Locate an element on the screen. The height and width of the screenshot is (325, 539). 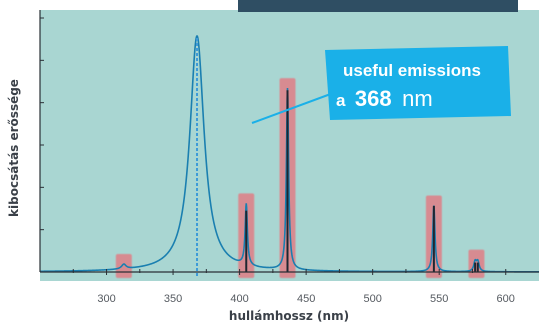
x-tick-label: 450 is located at coordinates (306, 299).